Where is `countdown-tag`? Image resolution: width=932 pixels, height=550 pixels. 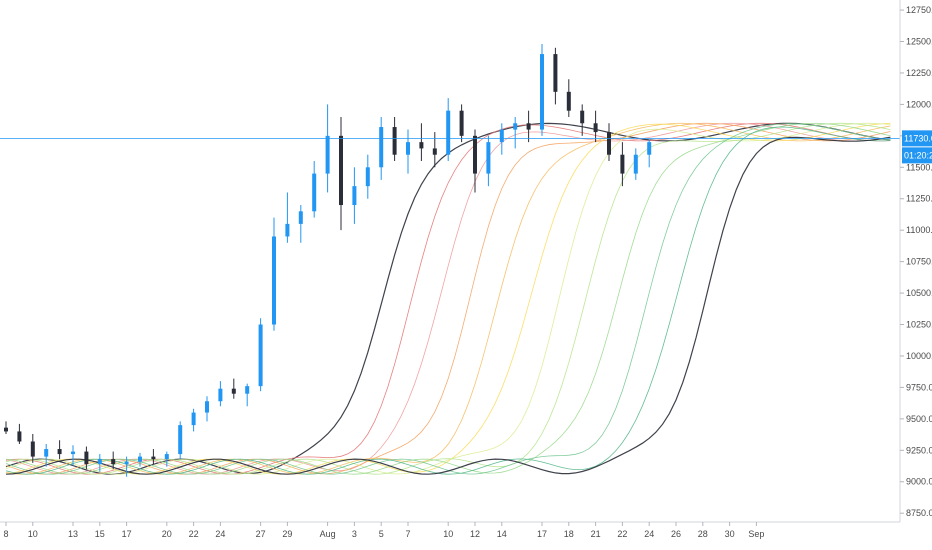
countdown-tag is located at coordinates (917, 155).